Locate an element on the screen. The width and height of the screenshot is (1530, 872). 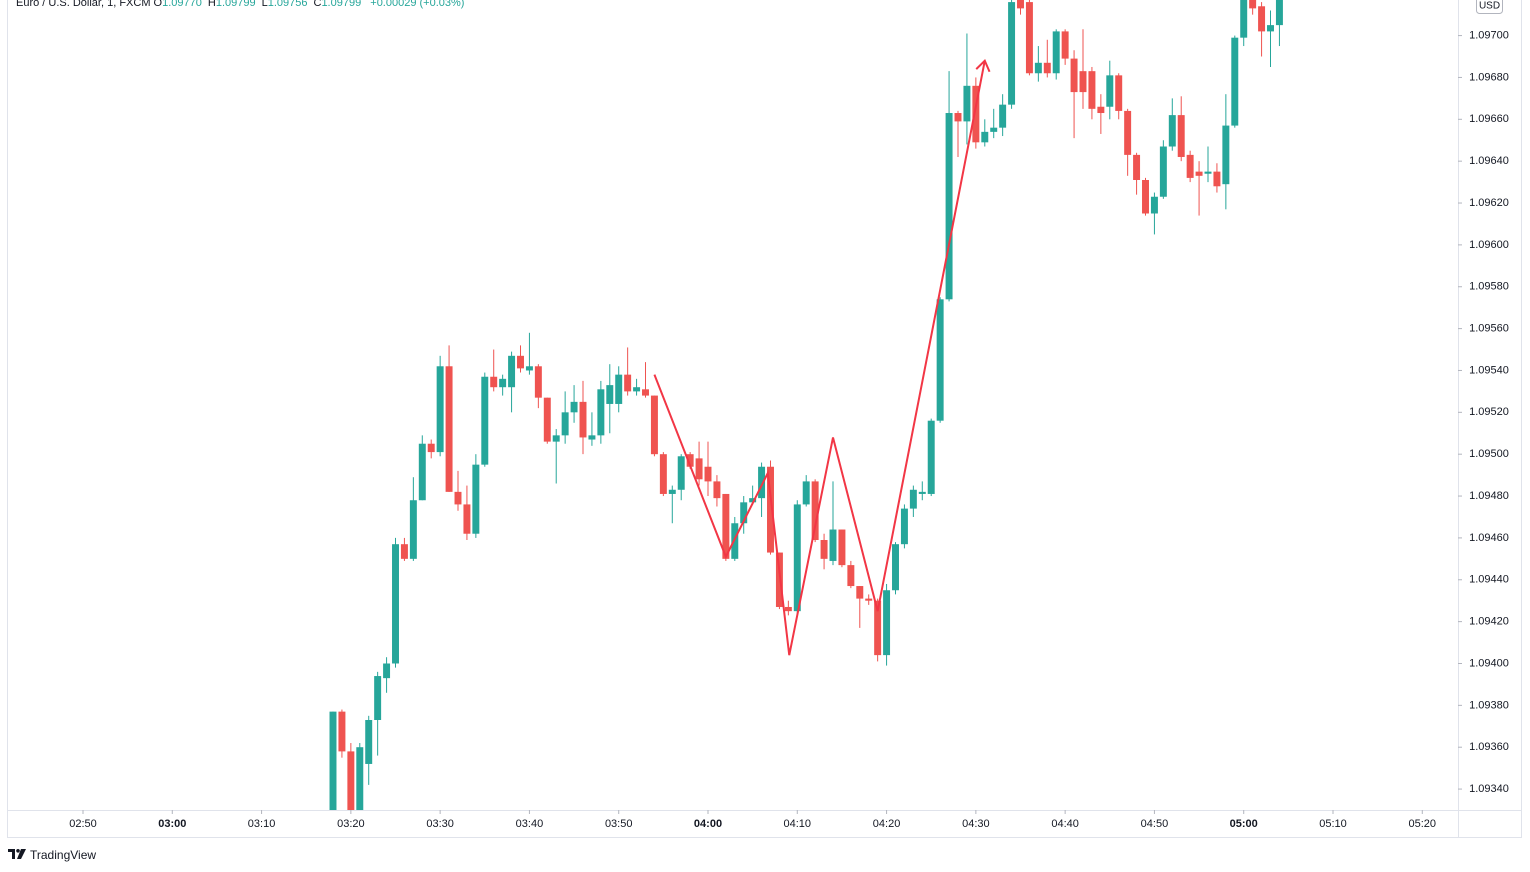
y-tick-label: 1.09540 is located at coordinates (1489, 370).